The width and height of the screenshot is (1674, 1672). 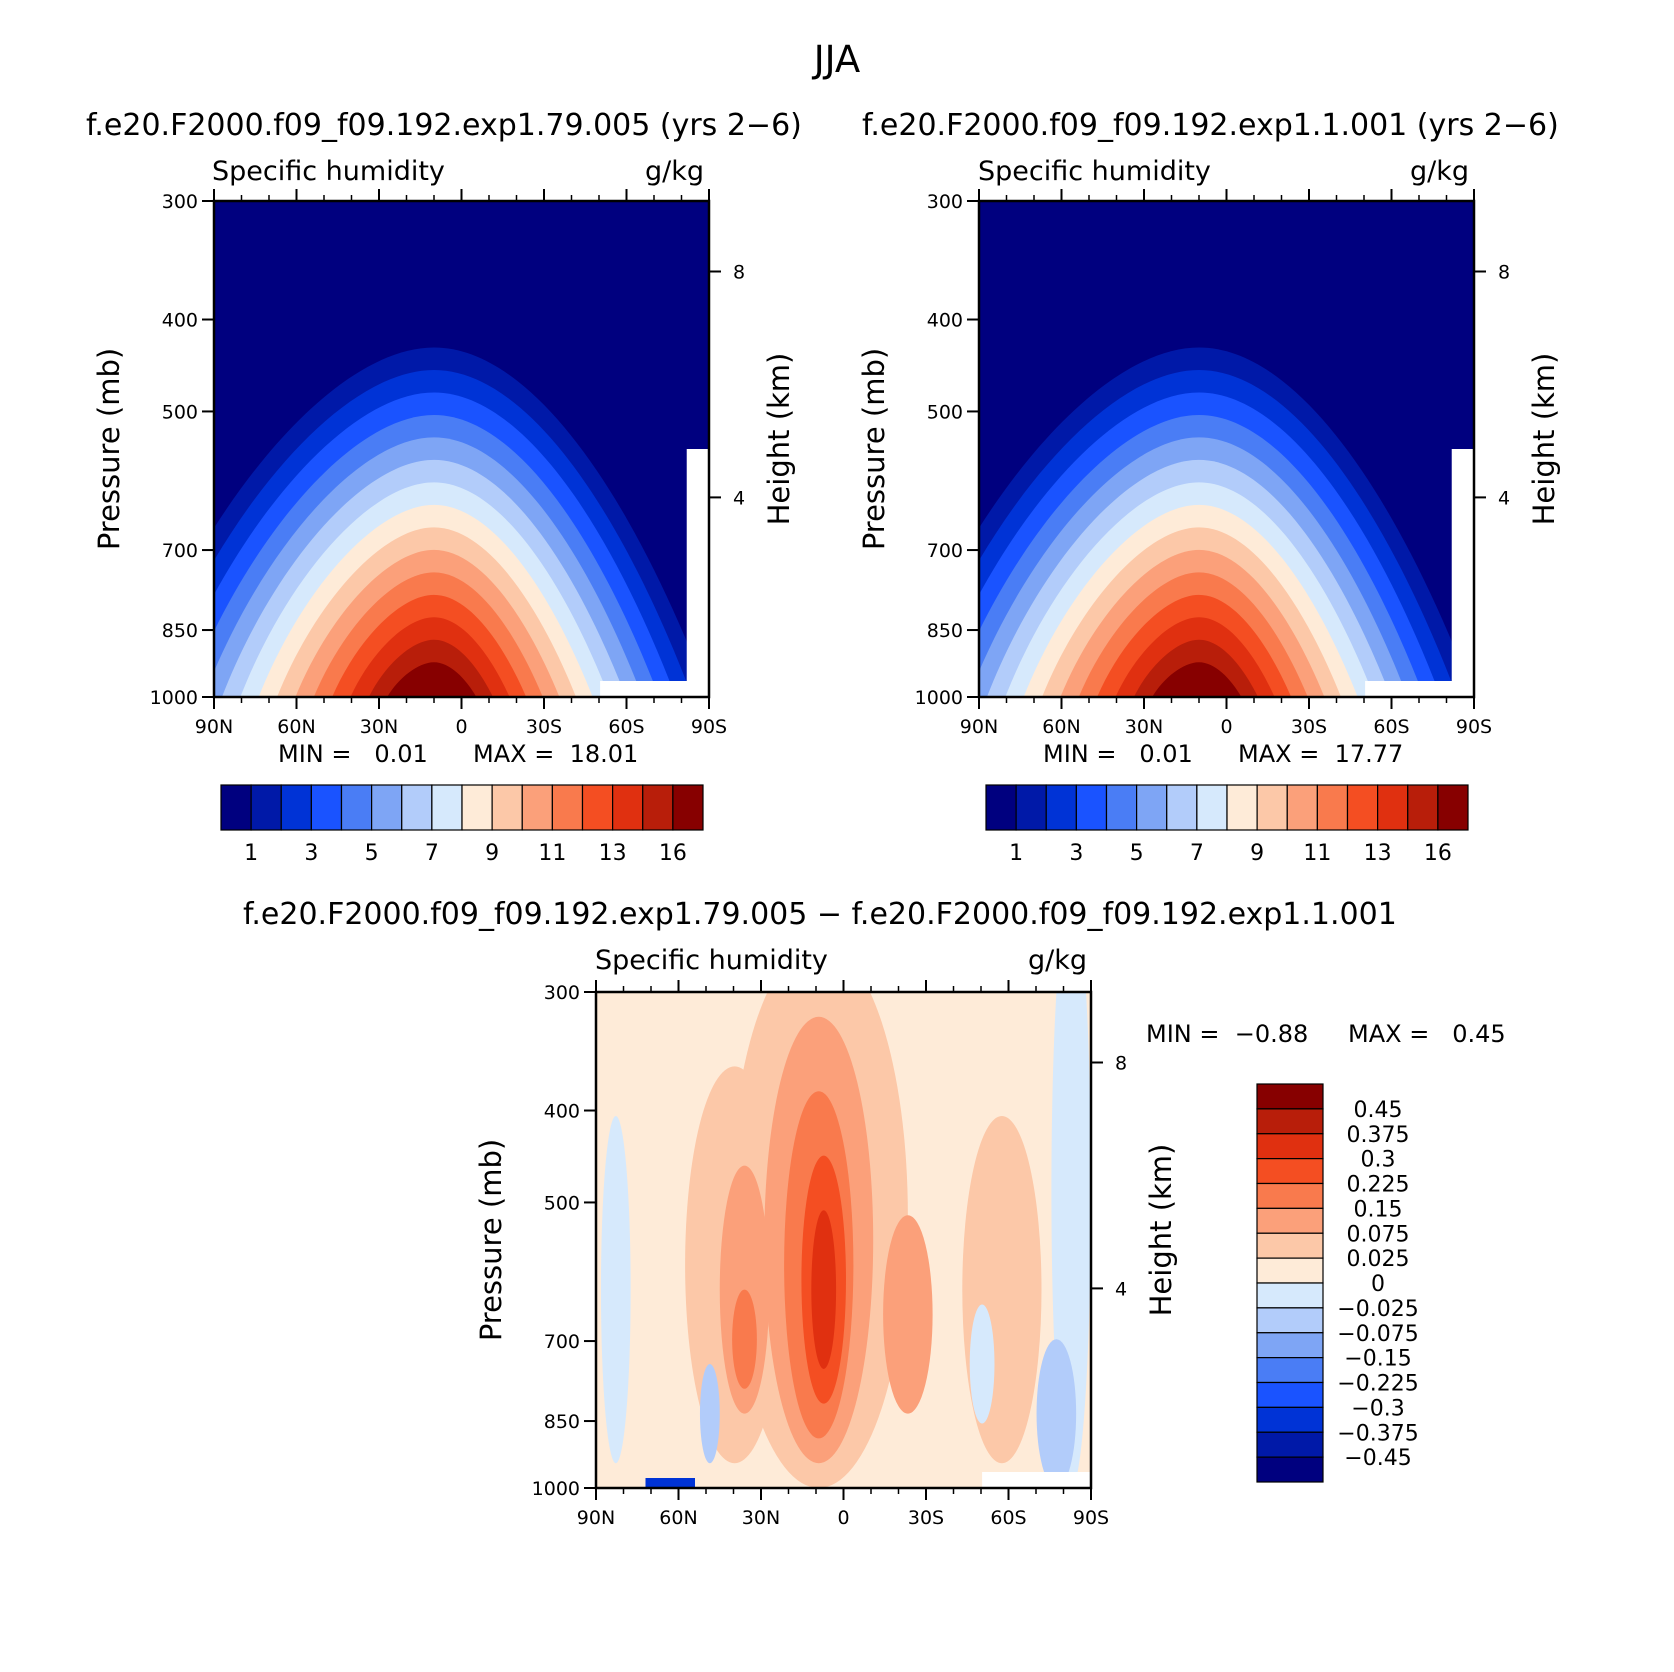 I want to click on panel2-ytick-label: 500, so click(x=945, y=412).